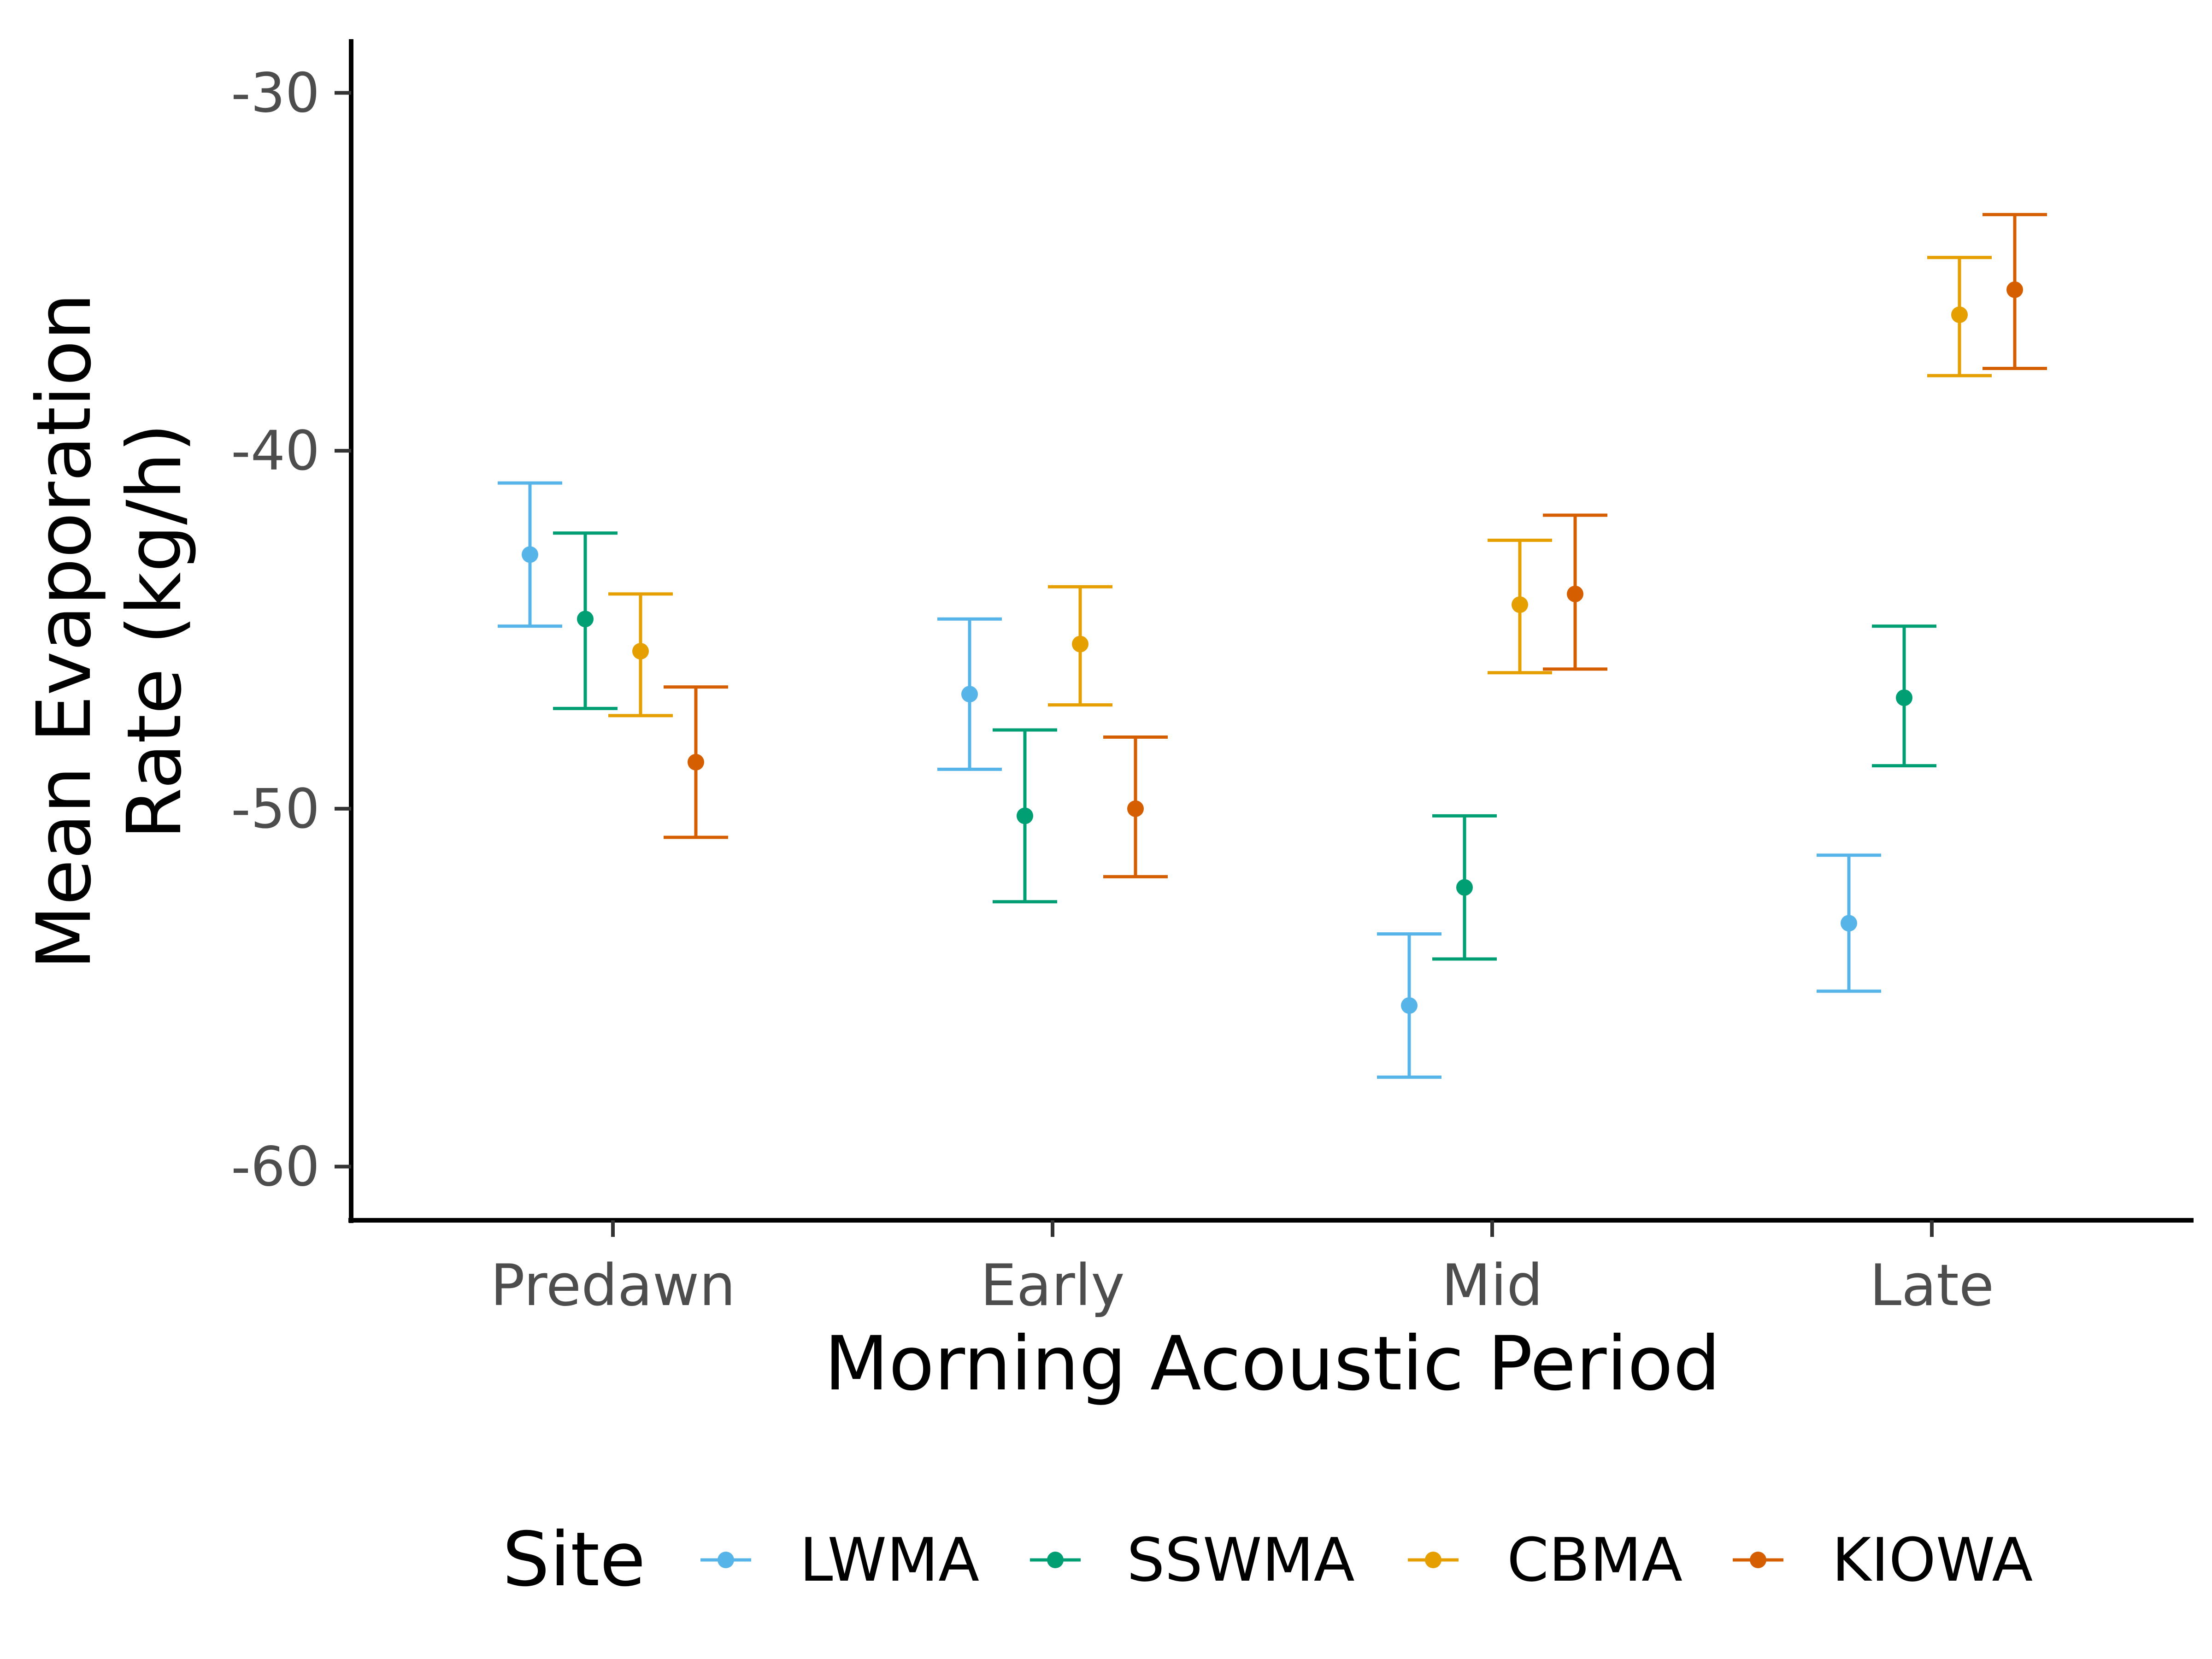  Describe the element at coordinates (574, 1560) in the screenshot. I see `legend-title: Site` at that location.